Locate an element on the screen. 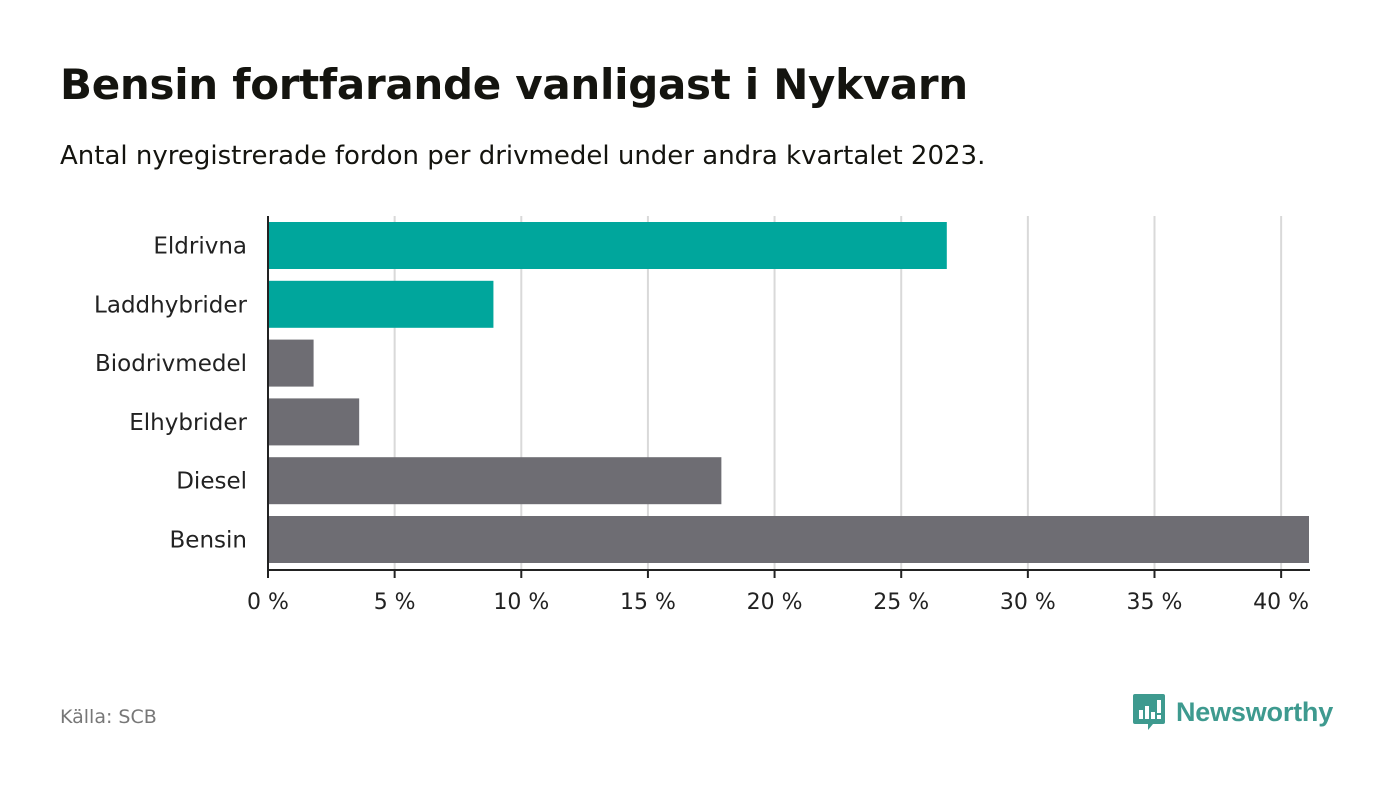 The height and width of the screenshot is (793, 1400). x-tick-label: 0 % is located at coordinates (268, 602).